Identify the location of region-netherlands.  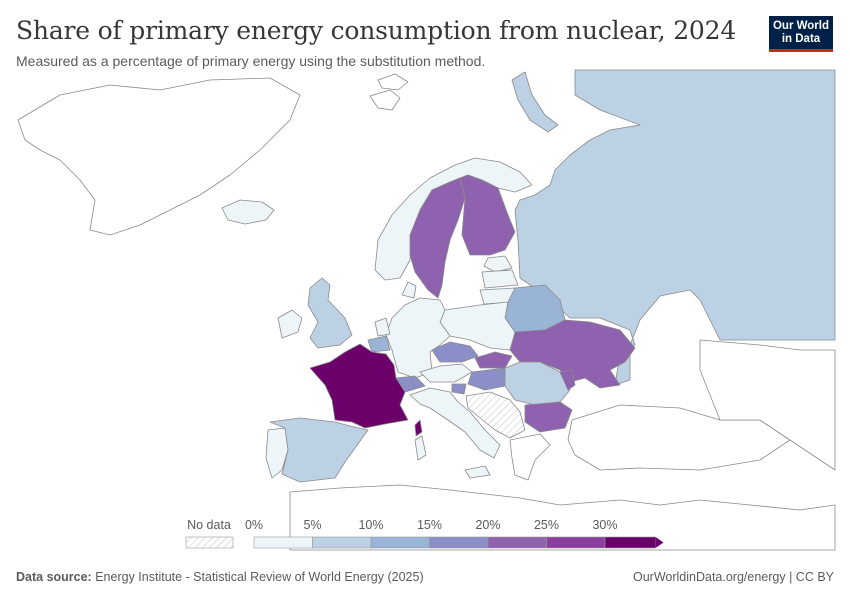
(382, 327).